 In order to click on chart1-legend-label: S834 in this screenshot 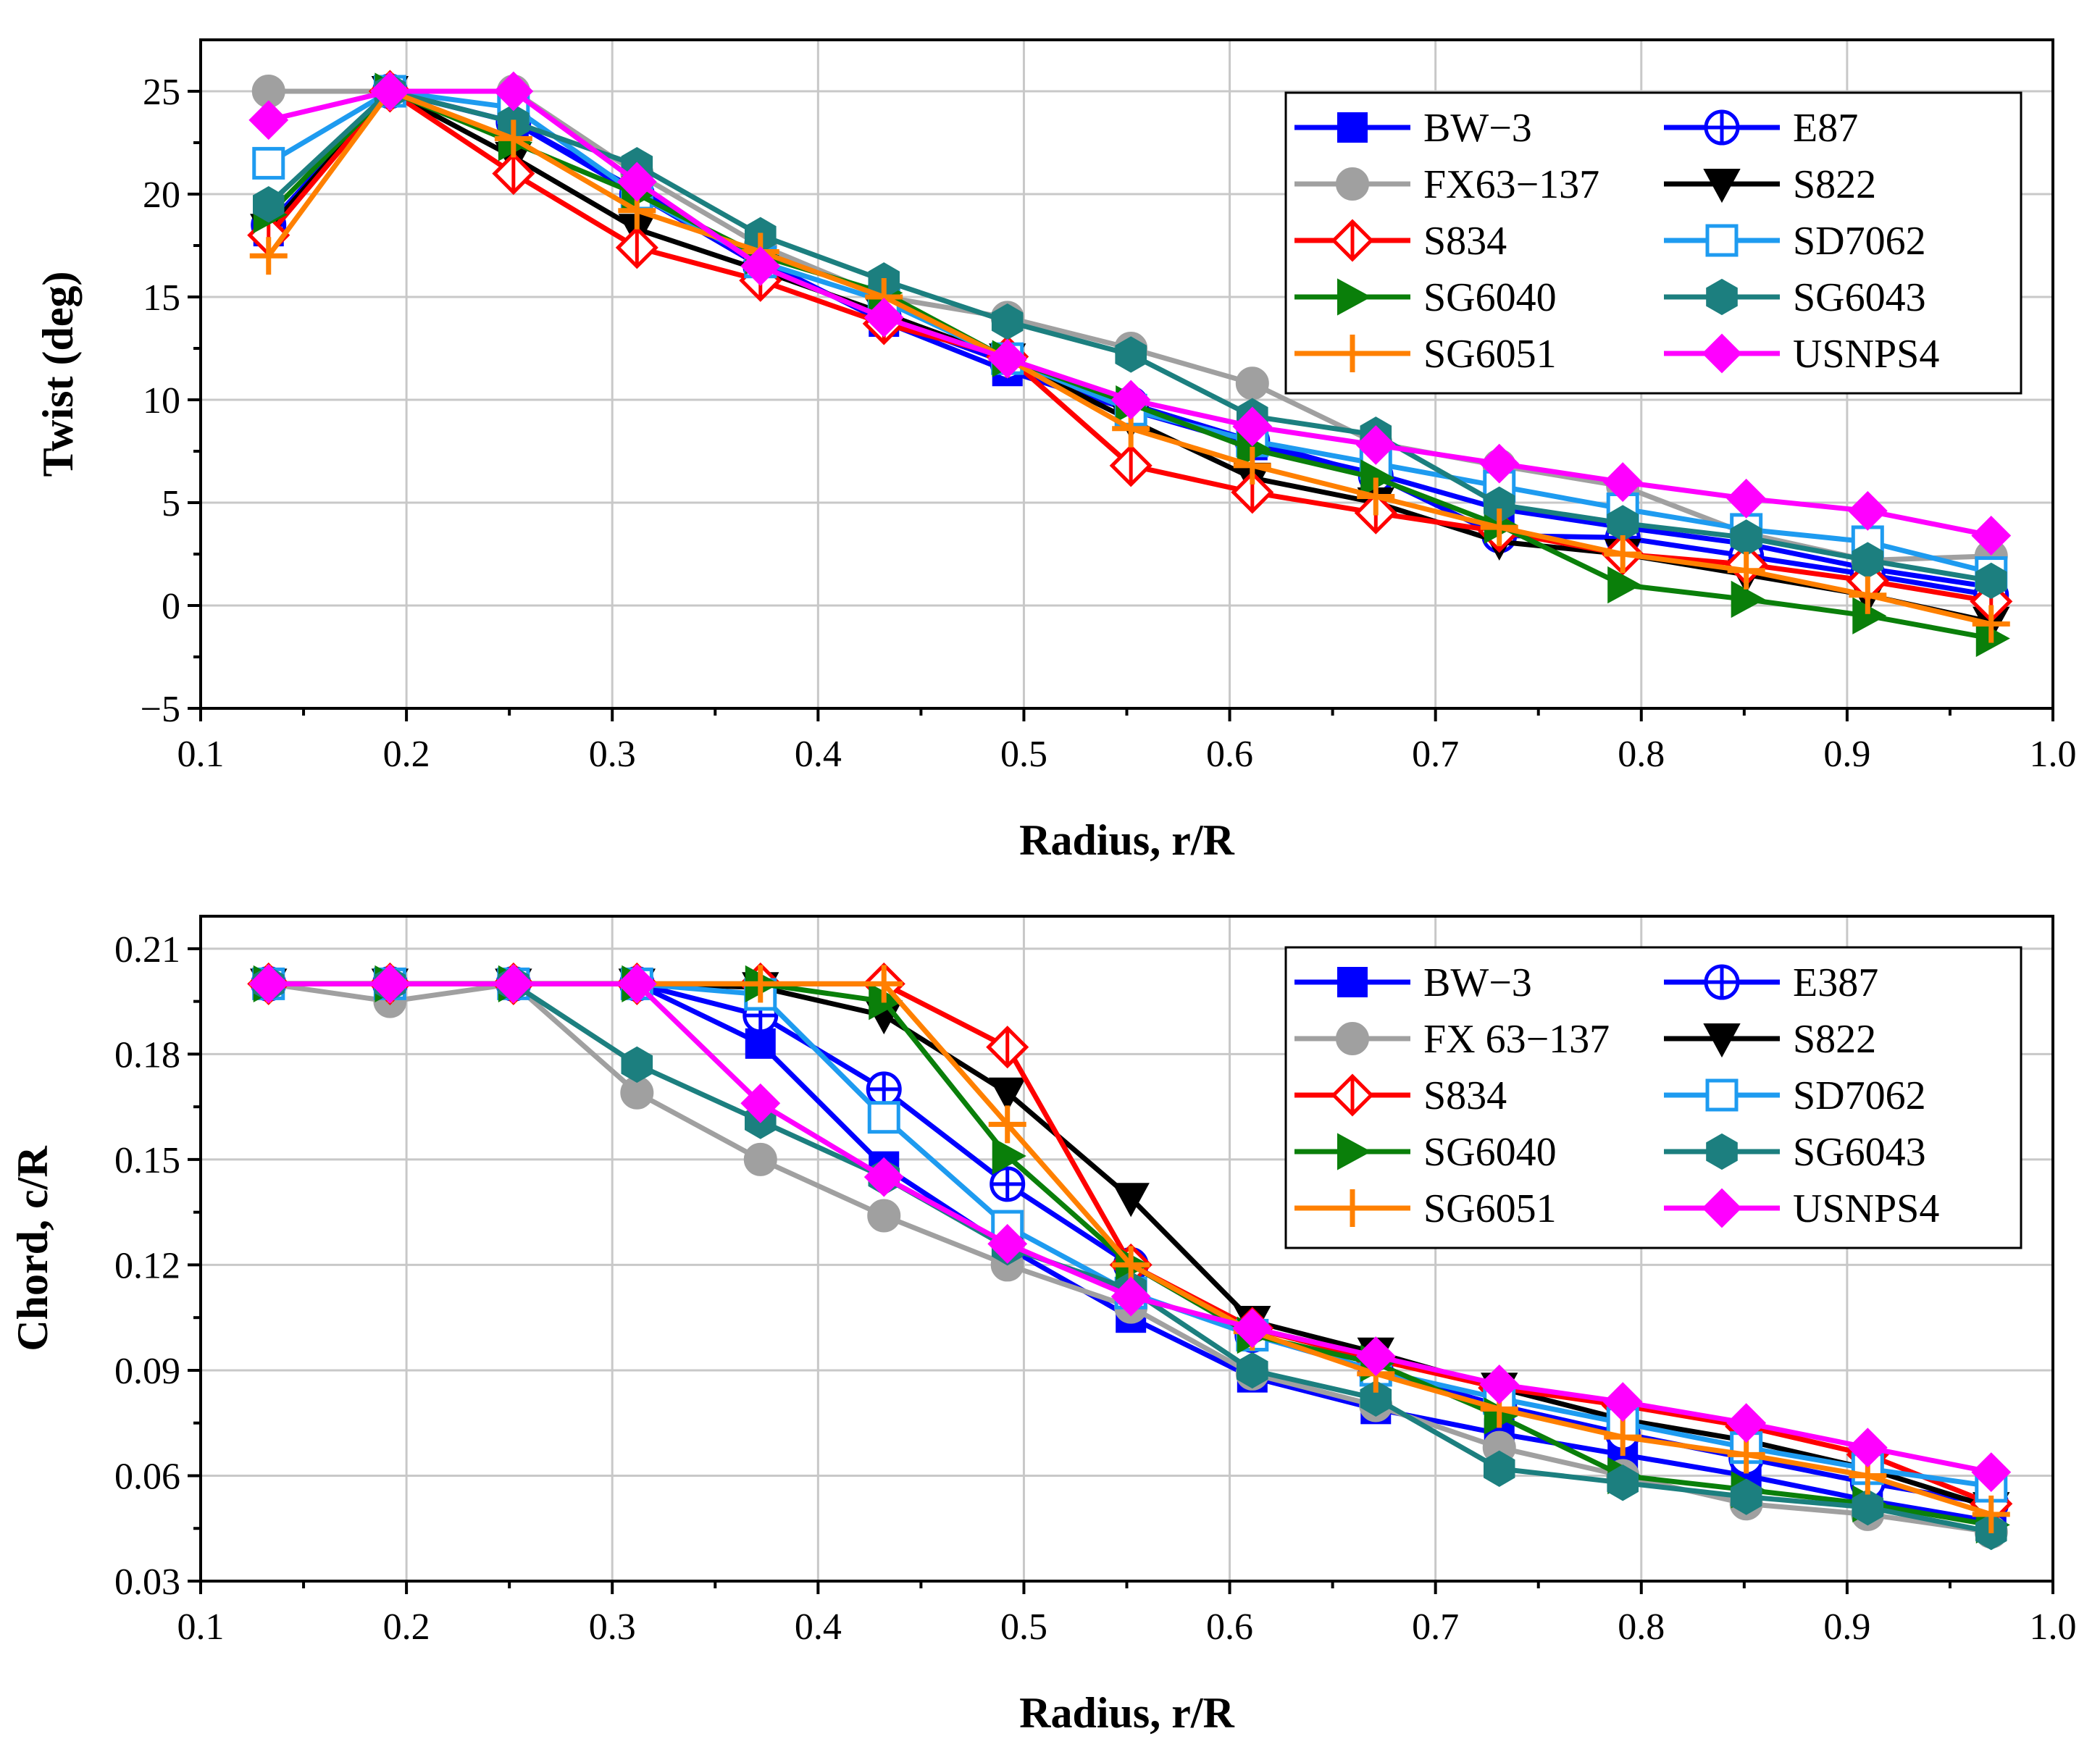, I will do `click(1465, 1095)`.